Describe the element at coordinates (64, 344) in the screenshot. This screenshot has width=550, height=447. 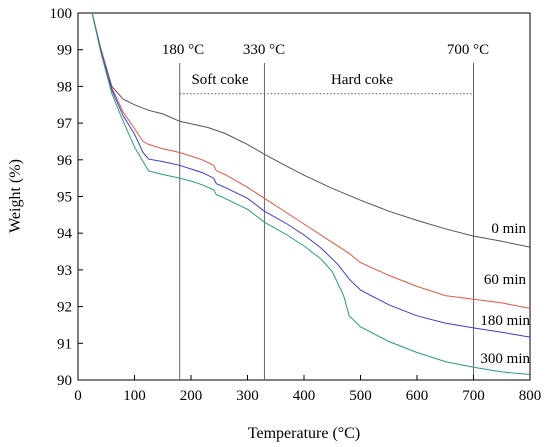
I see `y-tick-label: 91` at that location.